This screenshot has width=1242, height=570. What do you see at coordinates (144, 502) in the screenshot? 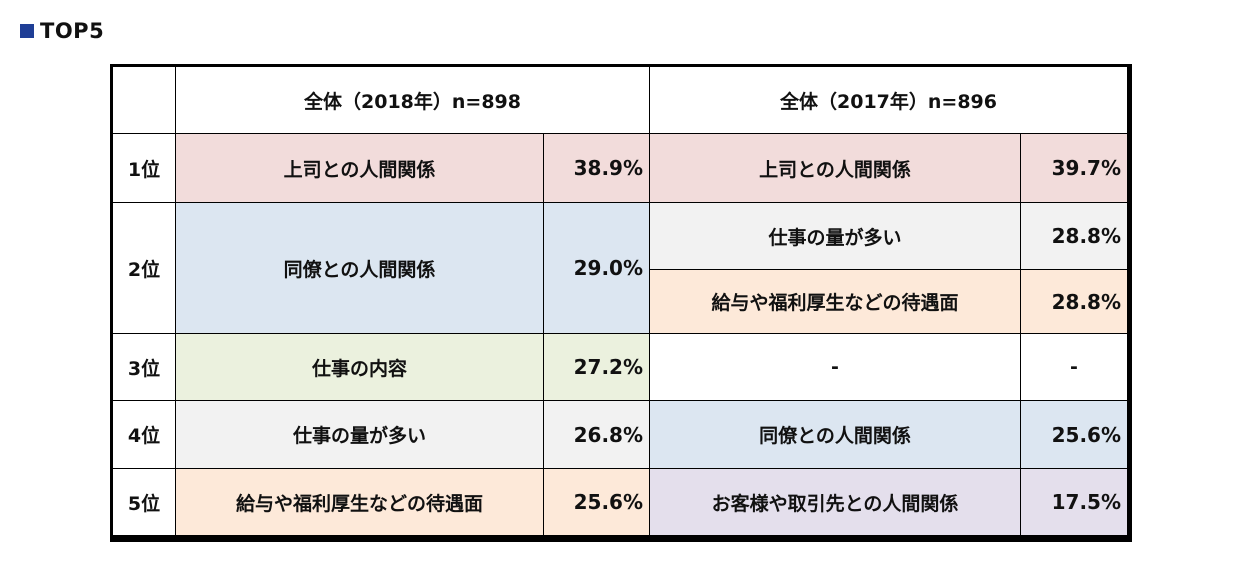
I see `rank-5-label: 5位` at bounding box center [144, 502].